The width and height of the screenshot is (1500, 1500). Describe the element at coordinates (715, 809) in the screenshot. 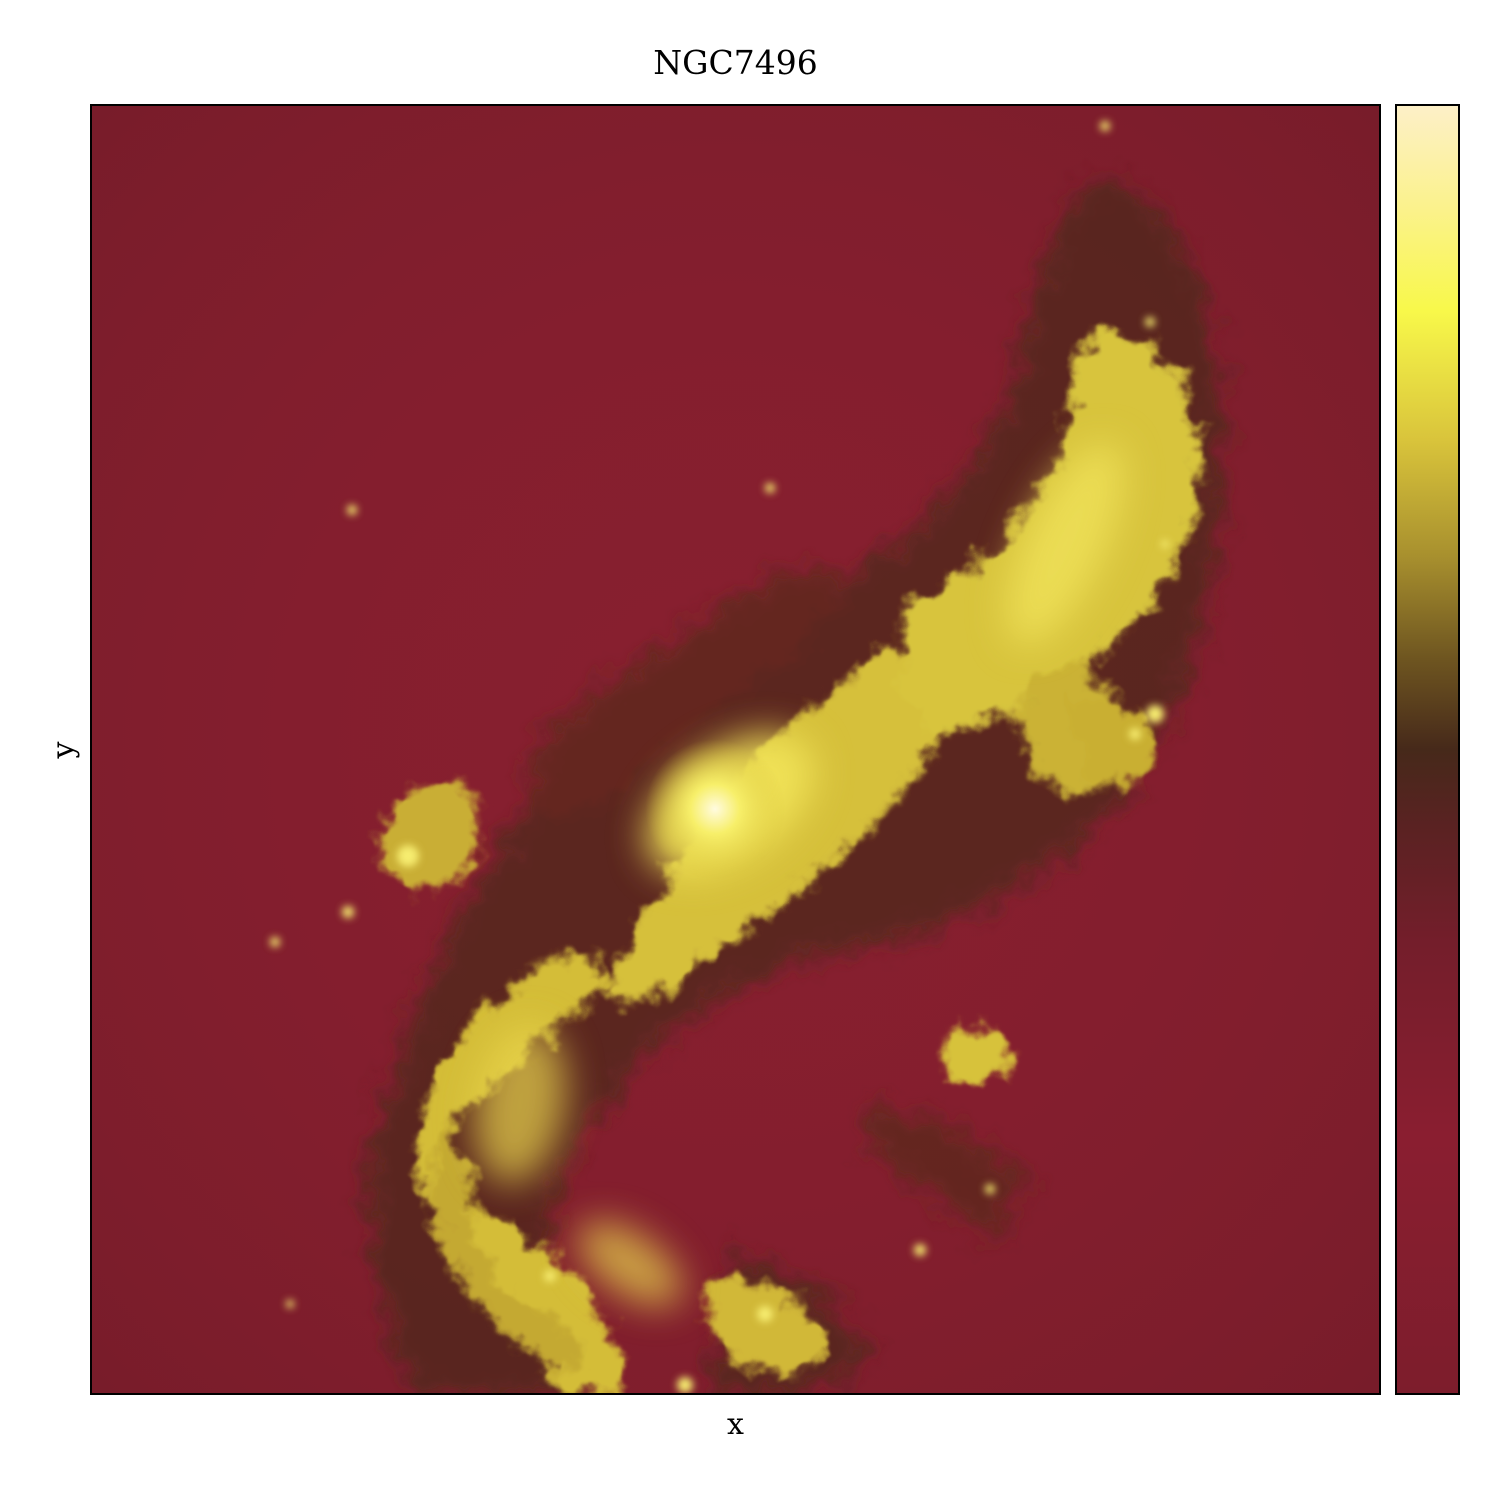

I see `galaxy-core` at that location.